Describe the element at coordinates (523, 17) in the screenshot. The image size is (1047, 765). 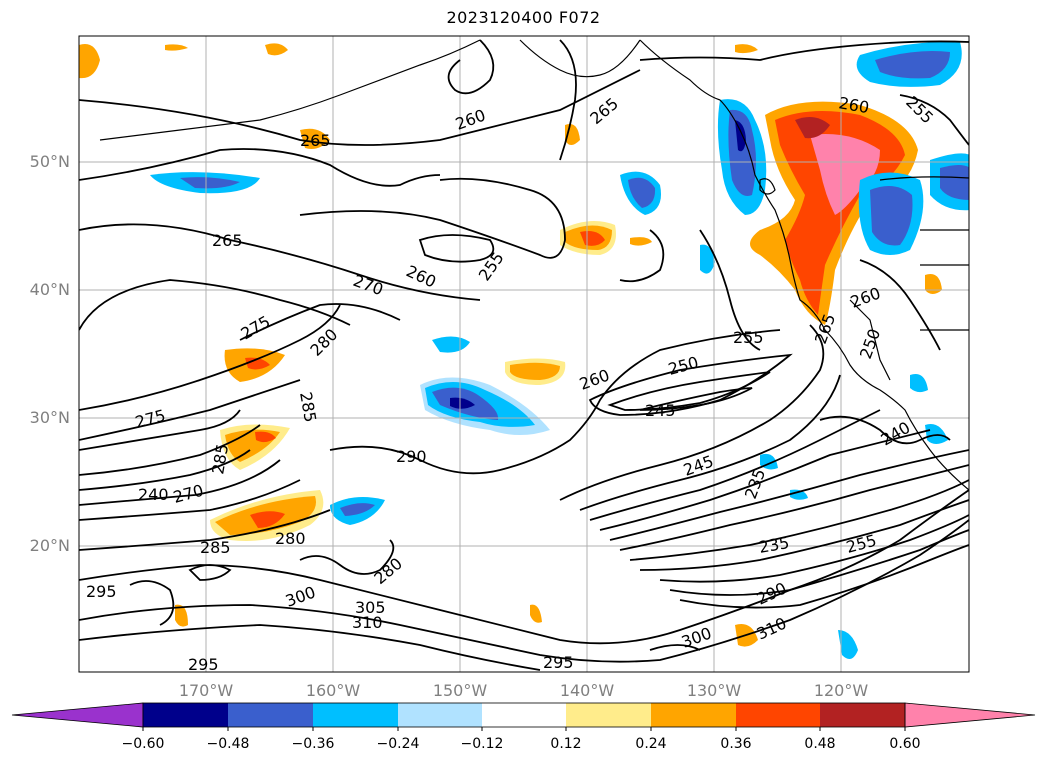
I see `map-title: 2023120400 F072` at that location.